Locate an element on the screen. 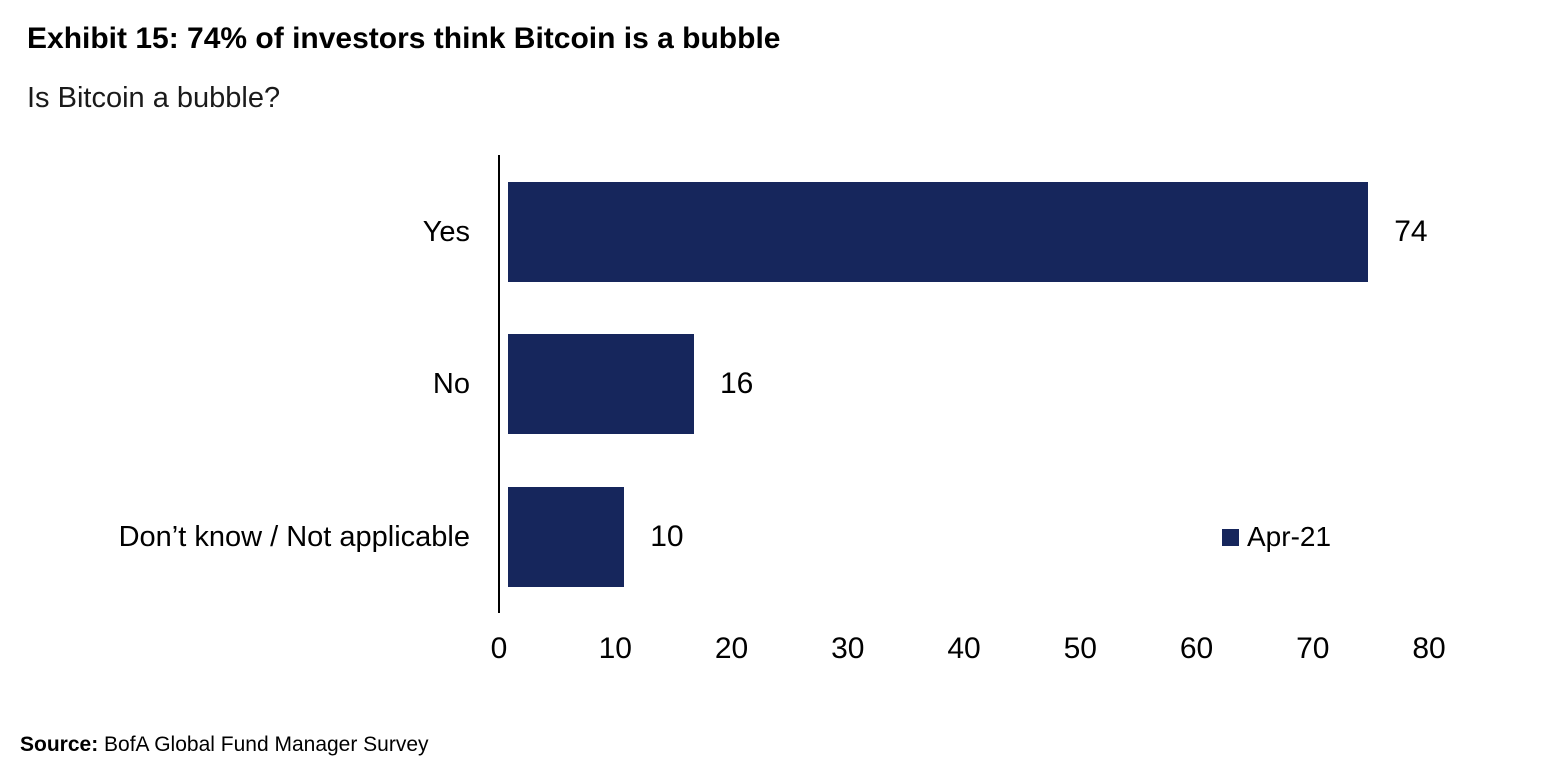 This screenshot has height=782, width=1556. x-axis-tick-label: 30 is located at coordinates (848, 648).